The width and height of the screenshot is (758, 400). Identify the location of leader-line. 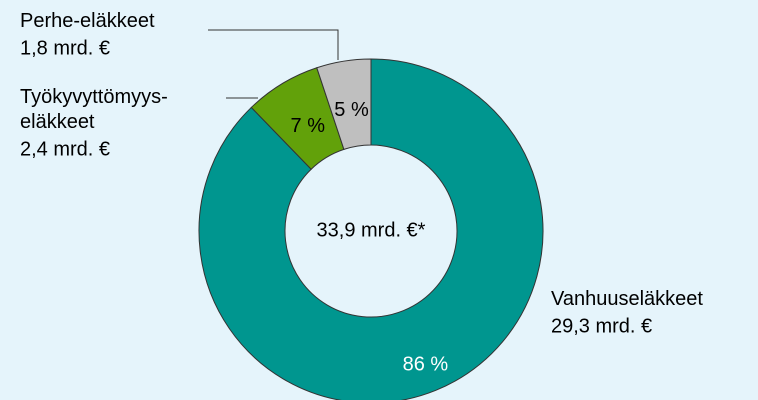
(273, 44).